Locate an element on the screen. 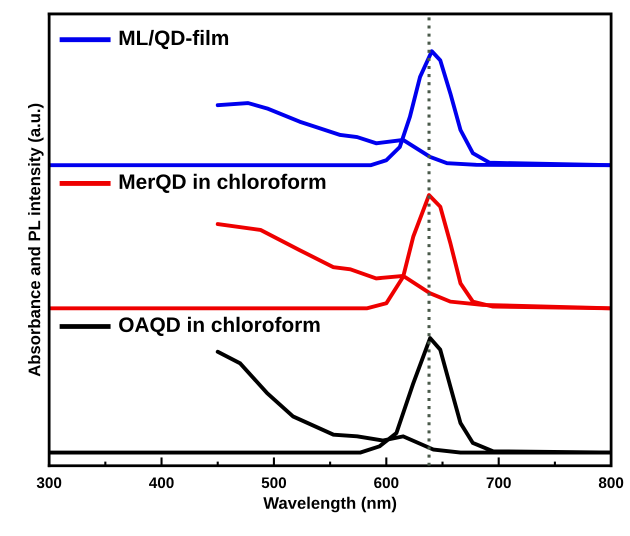 The height and width of the screenshot is (536, 630). x-tick-label: 700 is located at coordinates (498, 482).